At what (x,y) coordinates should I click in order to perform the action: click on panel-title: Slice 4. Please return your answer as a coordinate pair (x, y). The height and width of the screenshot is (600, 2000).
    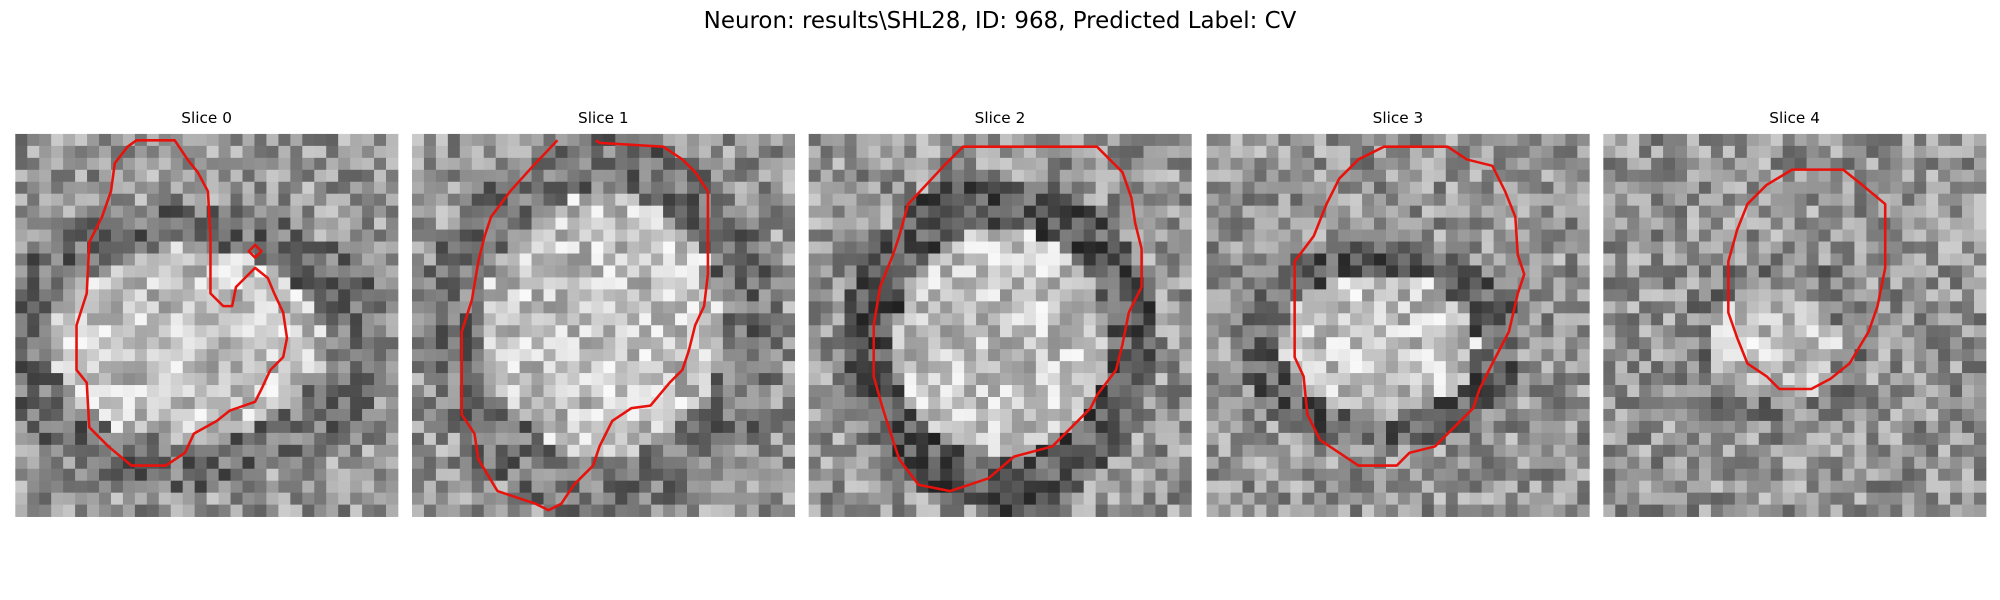
    Looking at the image, I should click on (1794, 118).